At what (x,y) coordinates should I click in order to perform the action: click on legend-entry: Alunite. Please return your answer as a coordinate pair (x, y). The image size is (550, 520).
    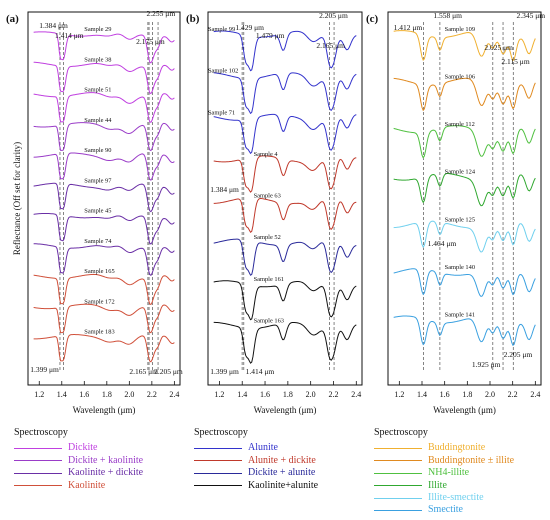
    Looking at the image, I should click on (256, 448).